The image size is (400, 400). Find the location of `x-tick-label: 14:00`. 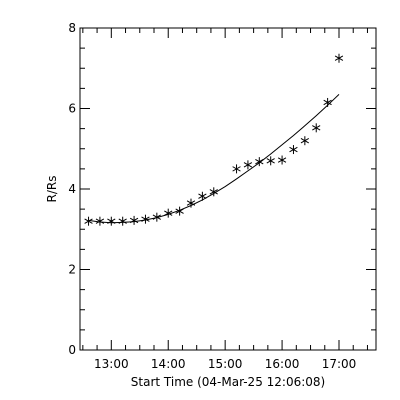

x-tick-label: 14:00 is located at coordinates (168, 364).